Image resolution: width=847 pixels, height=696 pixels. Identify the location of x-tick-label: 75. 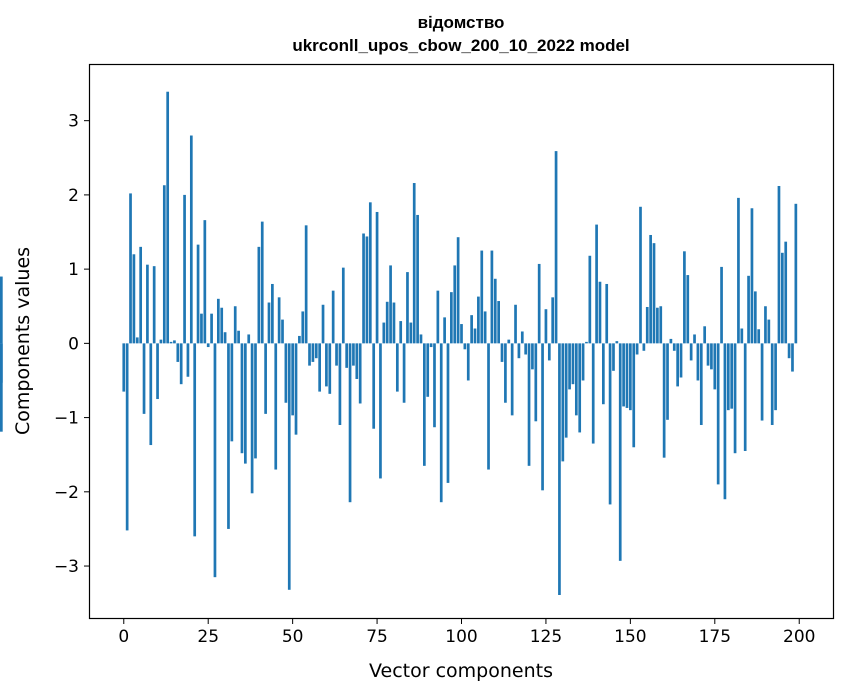
(377, 637).